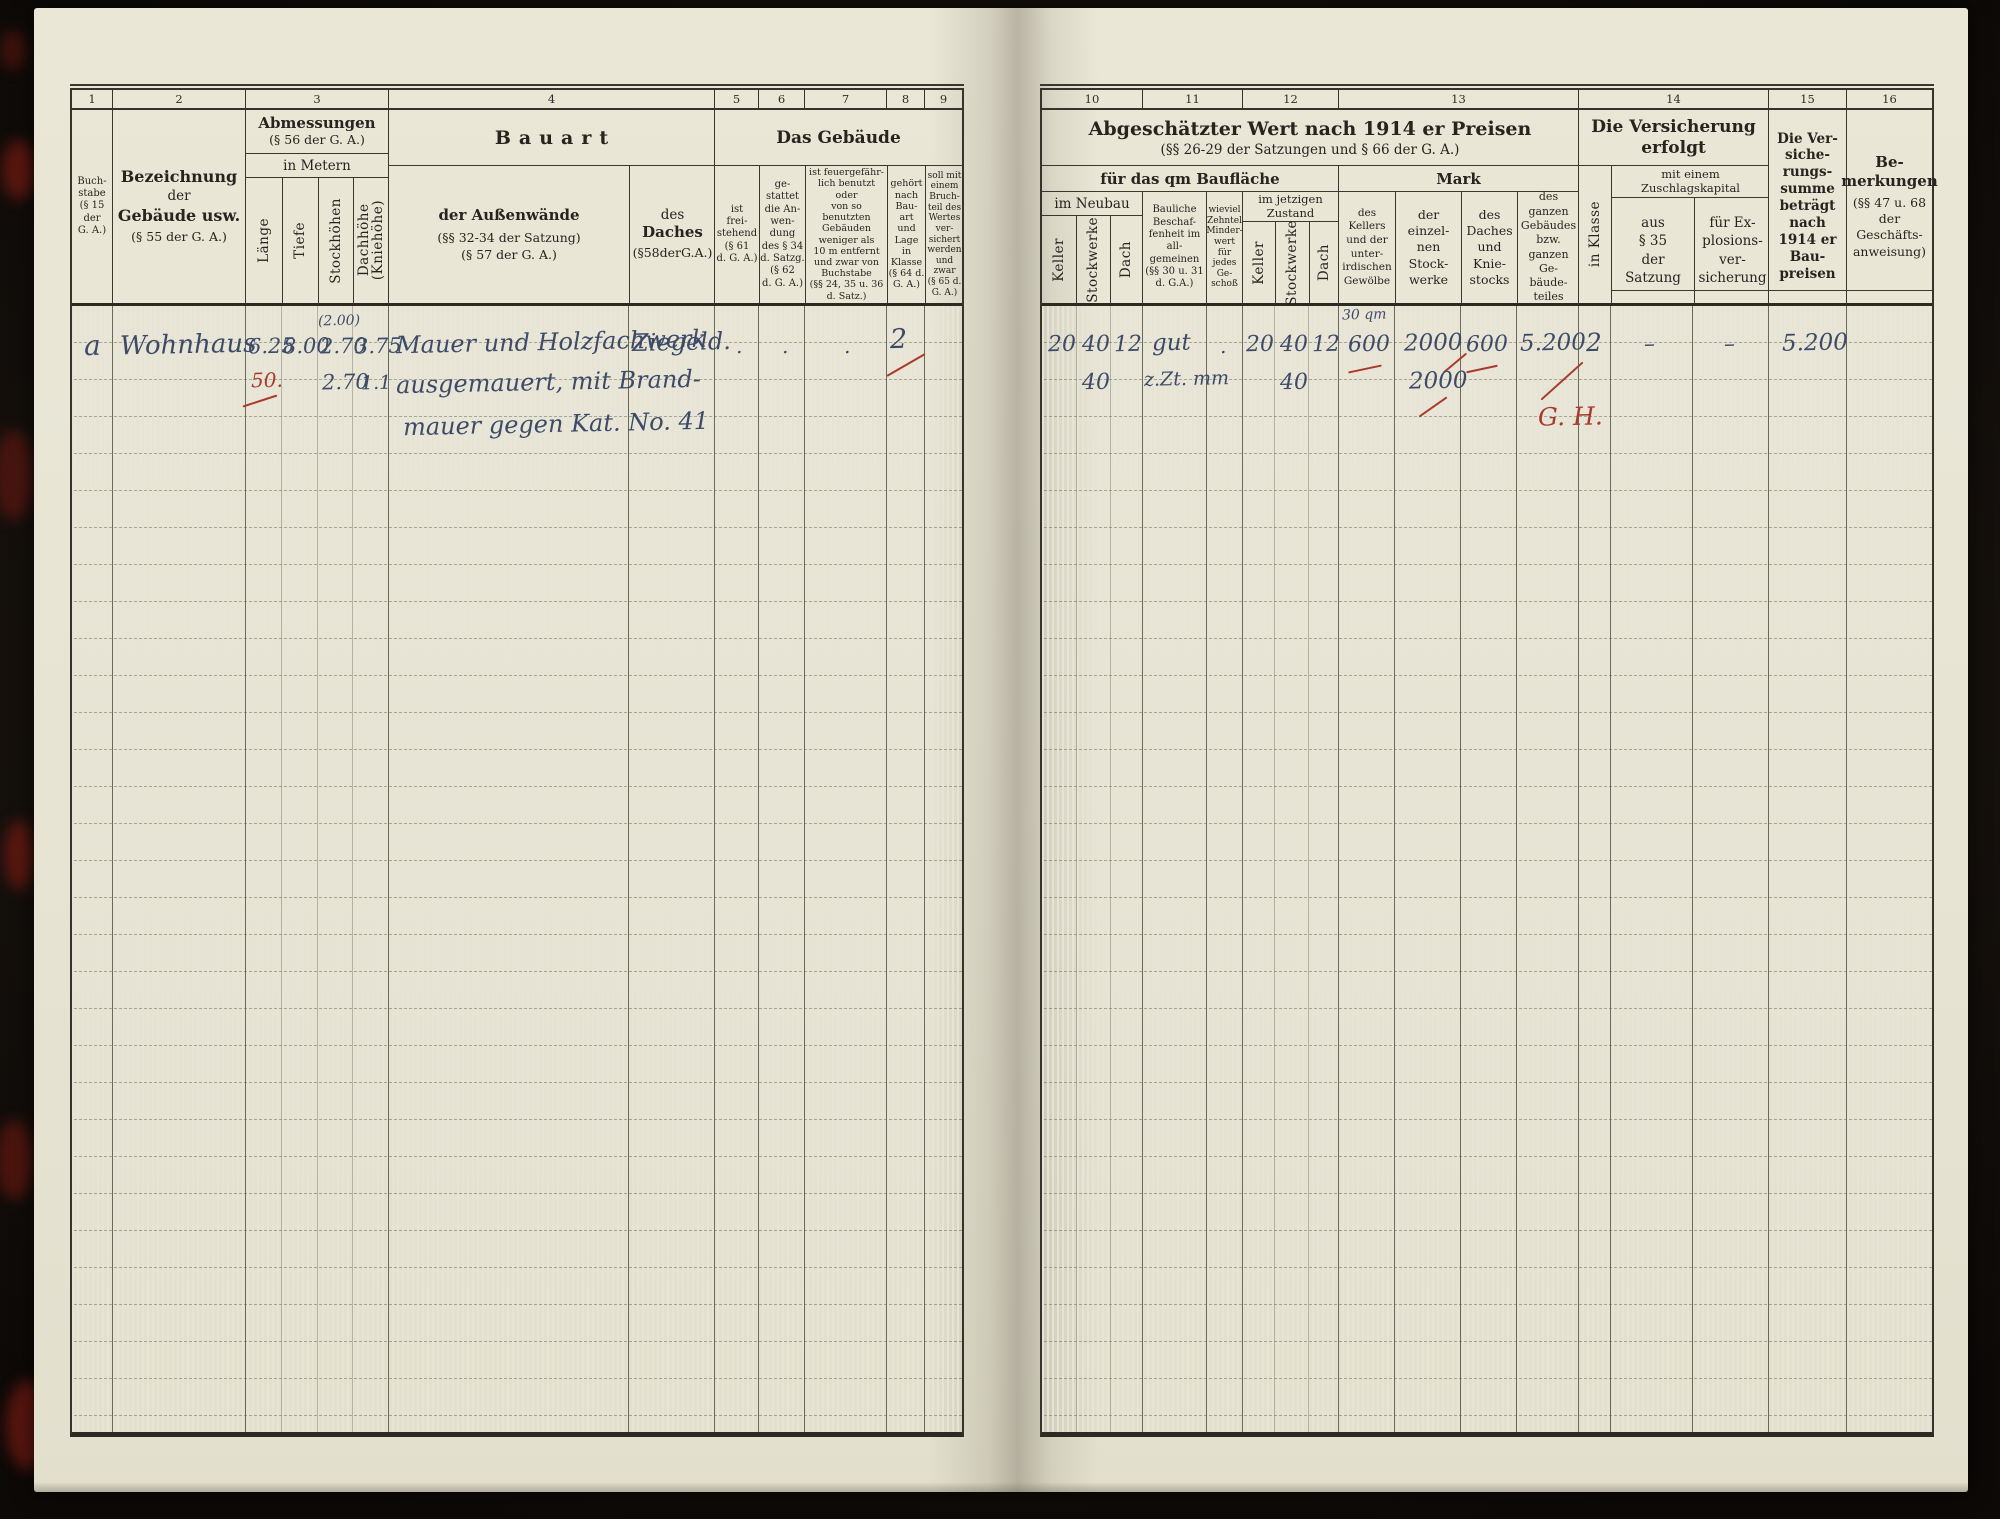  What do you see at coordinates (1186, 379) in the screenshot?
I see `handwritten-beschaffenheit-2: z.Zt. mm` at bounding box center [1186, 379].